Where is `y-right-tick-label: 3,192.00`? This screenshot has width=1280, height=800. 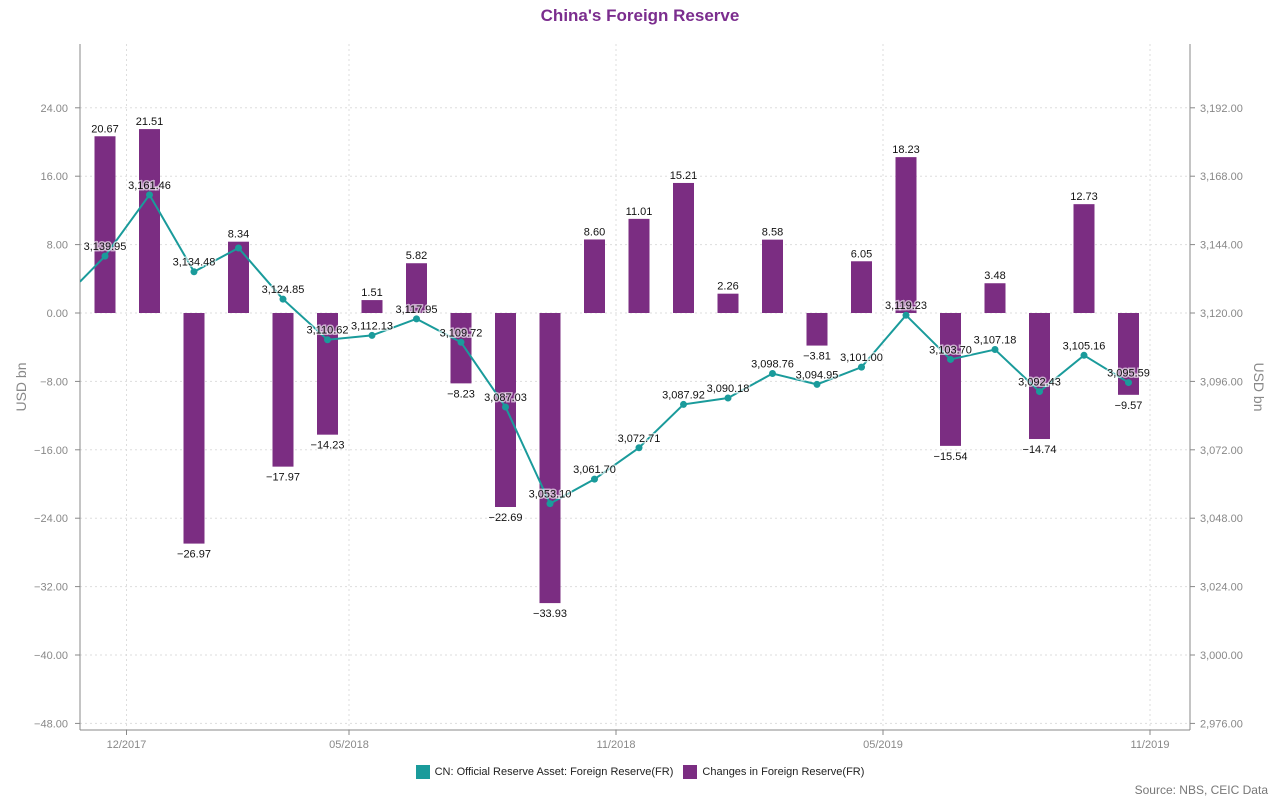
y-right-tick-label: 3,192.00 is located at coordinates (1221, 109).